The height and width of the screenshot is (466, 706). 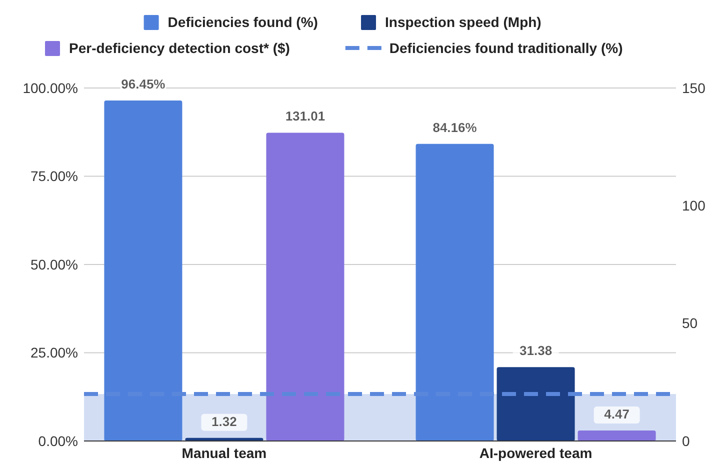 I want to click on y-tick-label: 75.00%, so click(x=54, y=176).